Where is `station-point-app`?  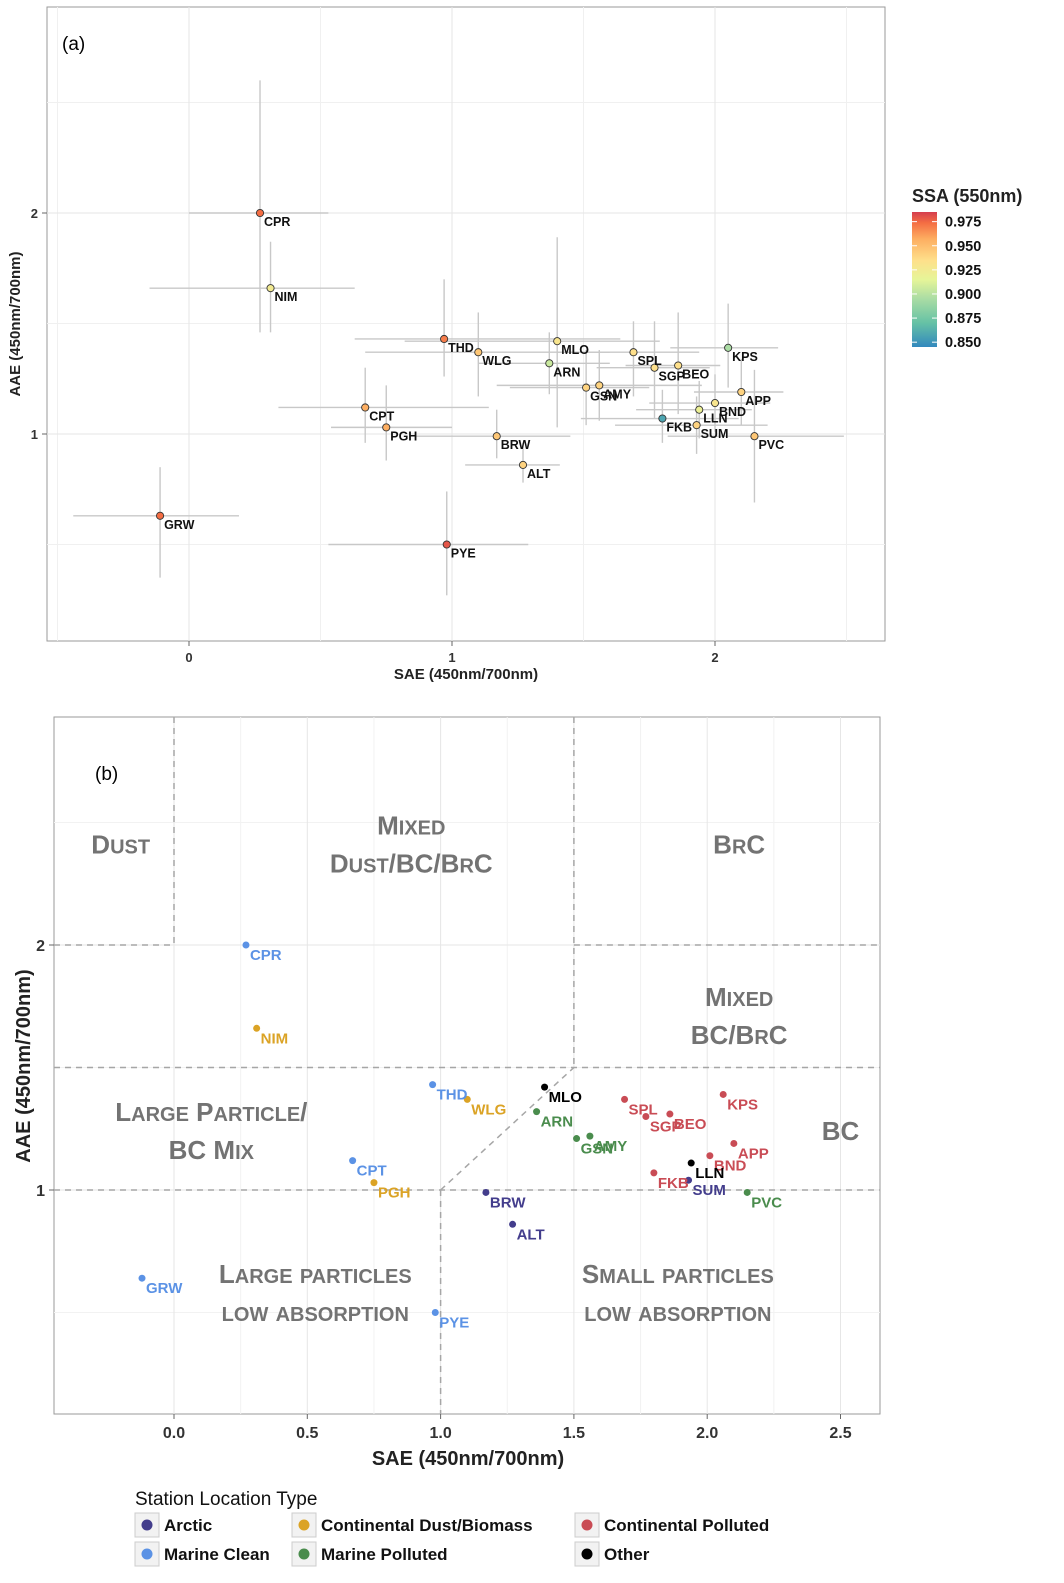 station-point-app is located at coordinates (734, 1143).